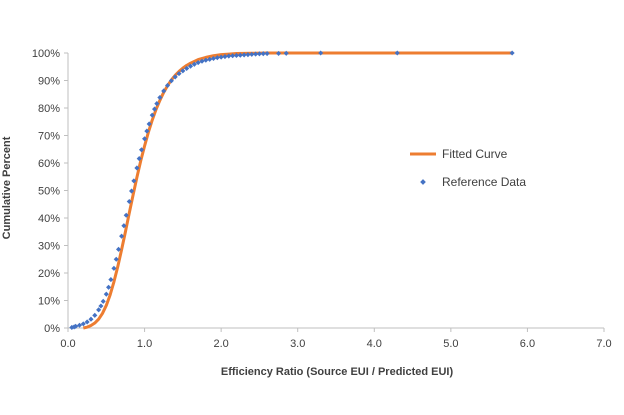  I want to click on y-tick-label: 90%, so click(49, 82).